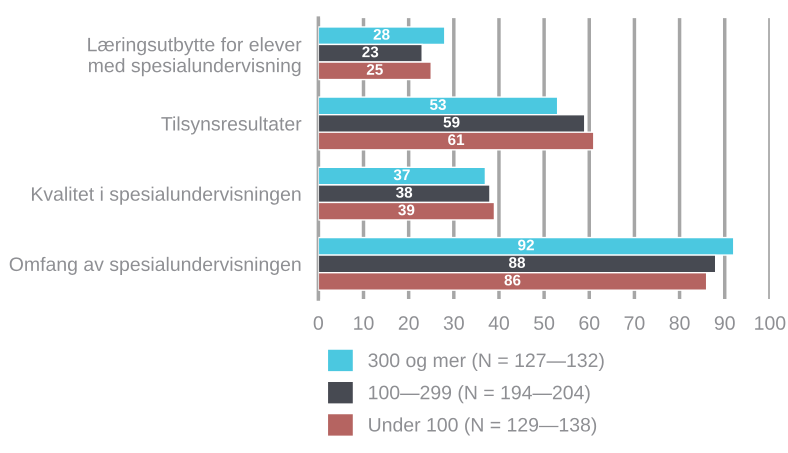 The image size is (788, 453). What do you see at coordinates (456, 140) in the screenshot?
I see `data-label: 61` at bounding box center [456, 140].